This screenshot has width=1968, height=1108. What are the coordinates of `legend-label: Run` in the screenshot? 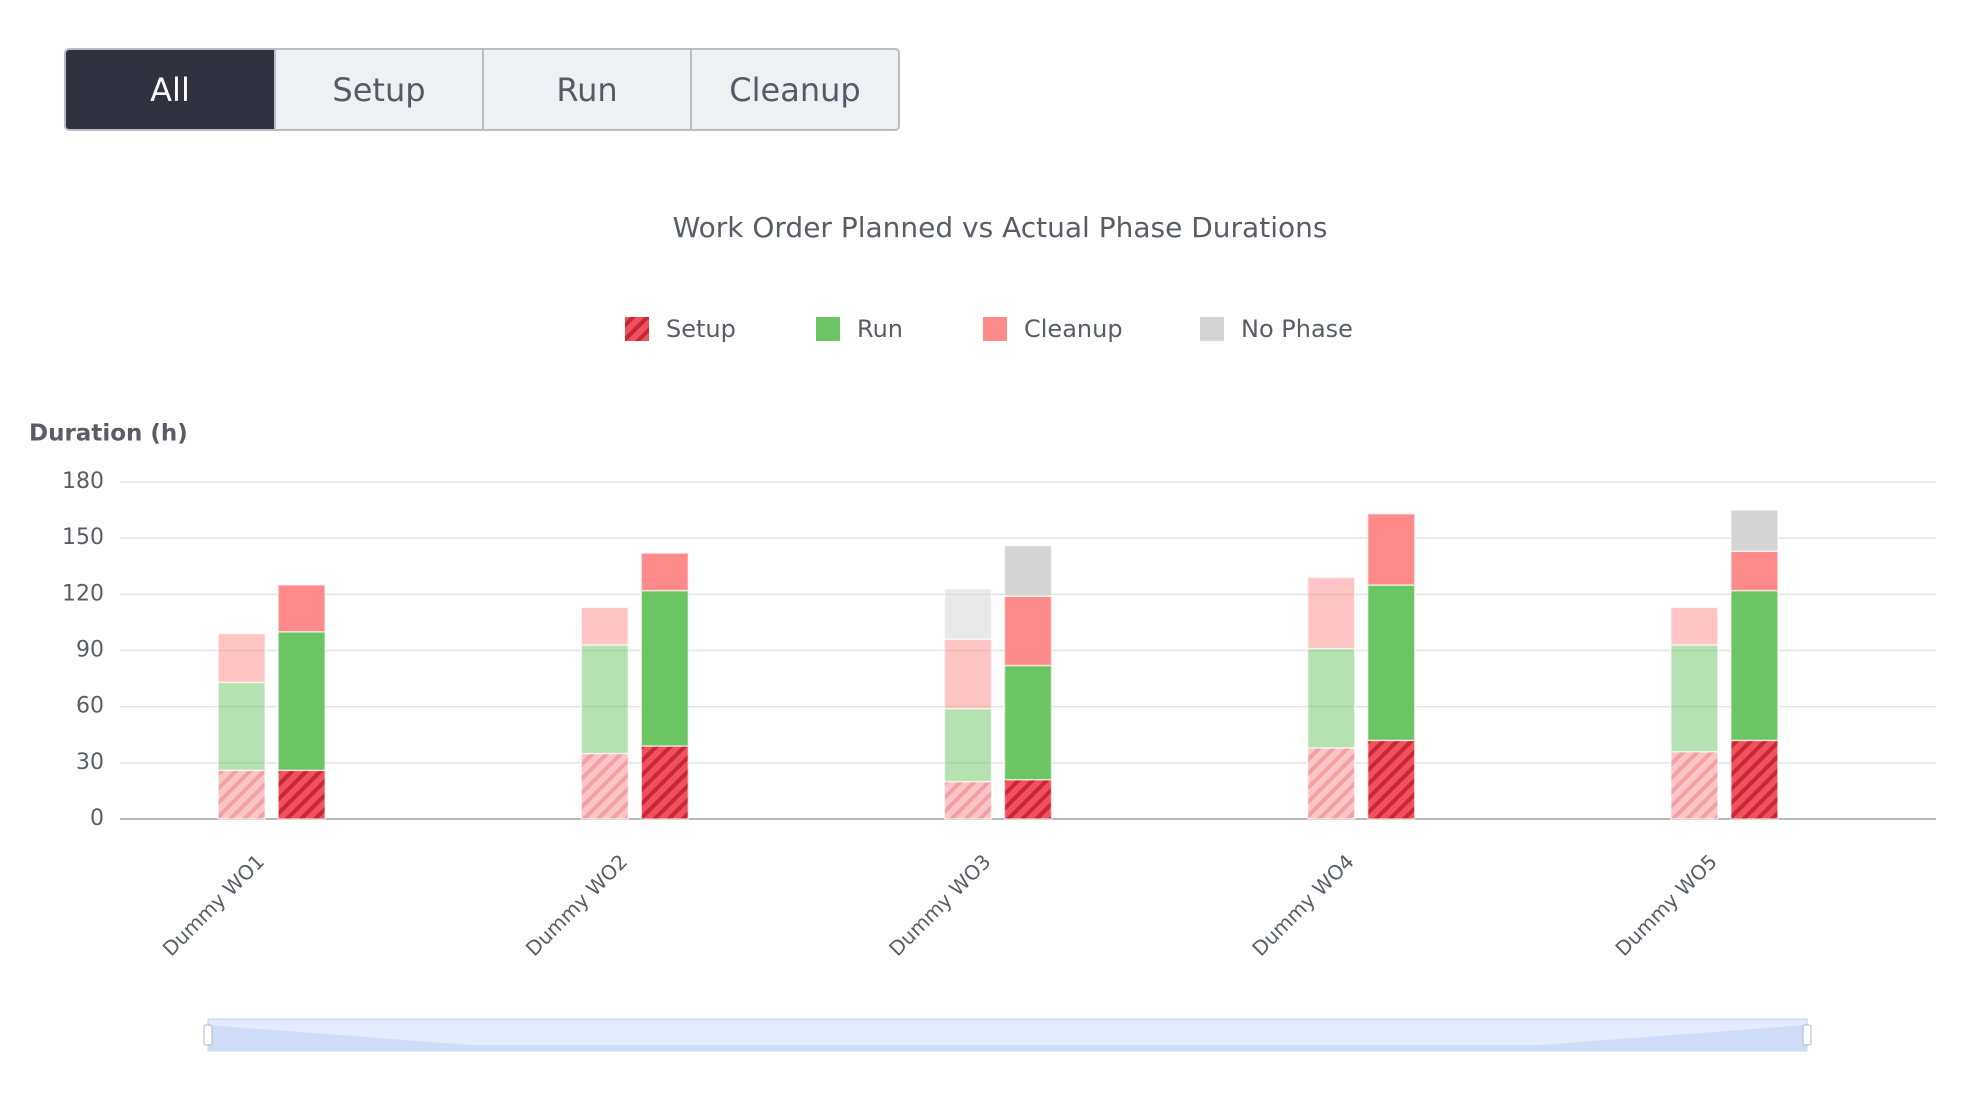 It's located at (880, 329).